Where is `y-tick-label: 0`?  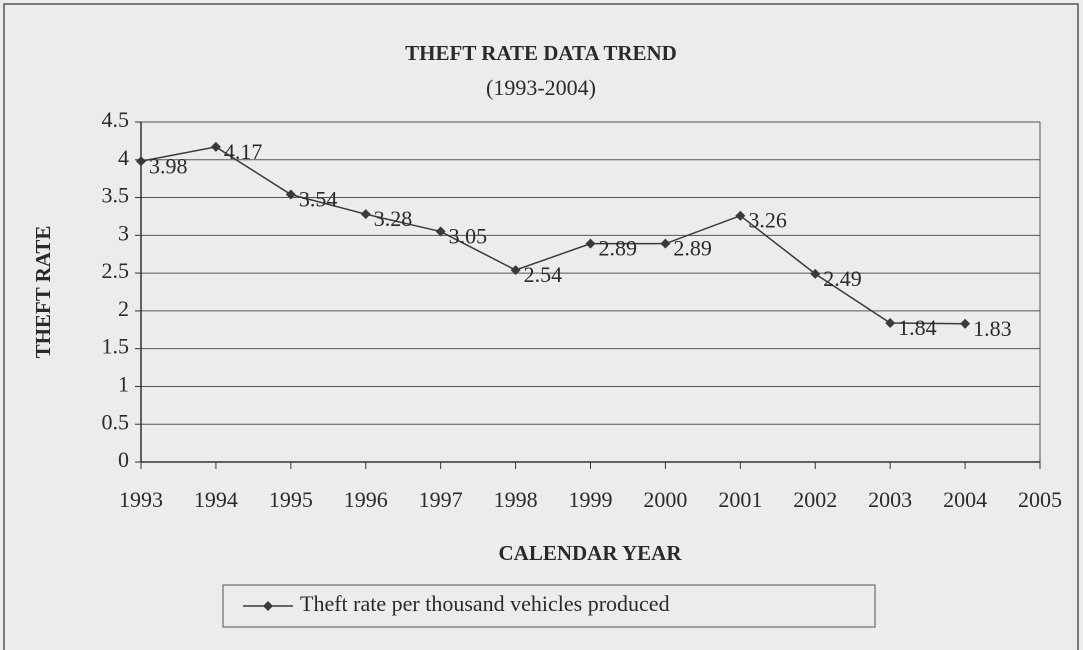 y-tick-label: 0 is located at coordinates (123, 459).